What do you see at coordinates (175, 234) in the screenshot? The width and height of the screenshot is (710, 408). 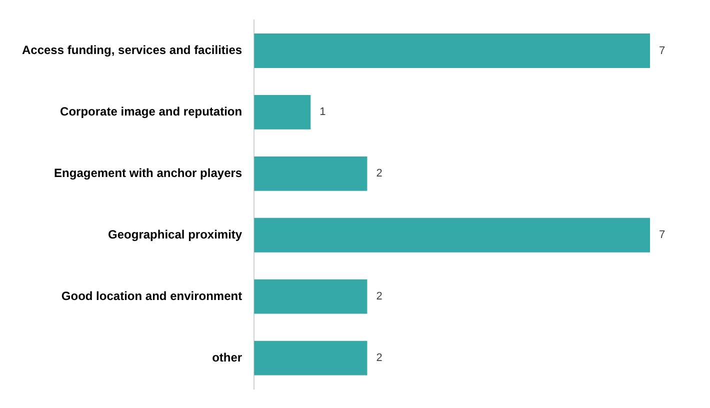 I see `y-tick-label: Geographical proximity` at bounding box center [175, 234].